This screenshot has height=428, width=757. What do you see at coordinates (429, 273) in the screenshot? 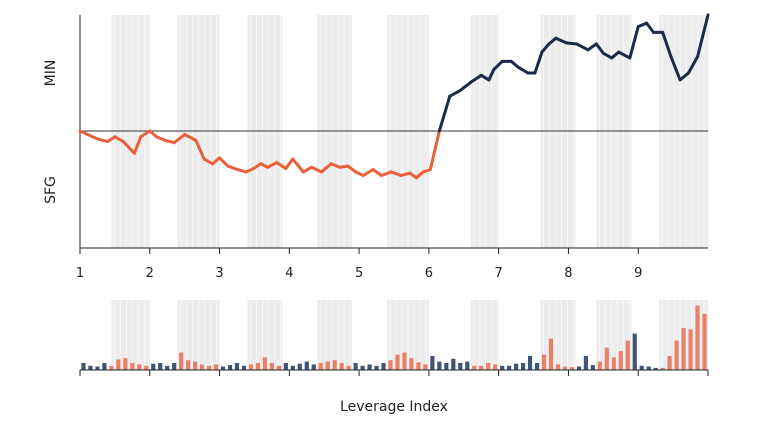
I see `x-tick-label: 6` at bounding box center [429, 273].